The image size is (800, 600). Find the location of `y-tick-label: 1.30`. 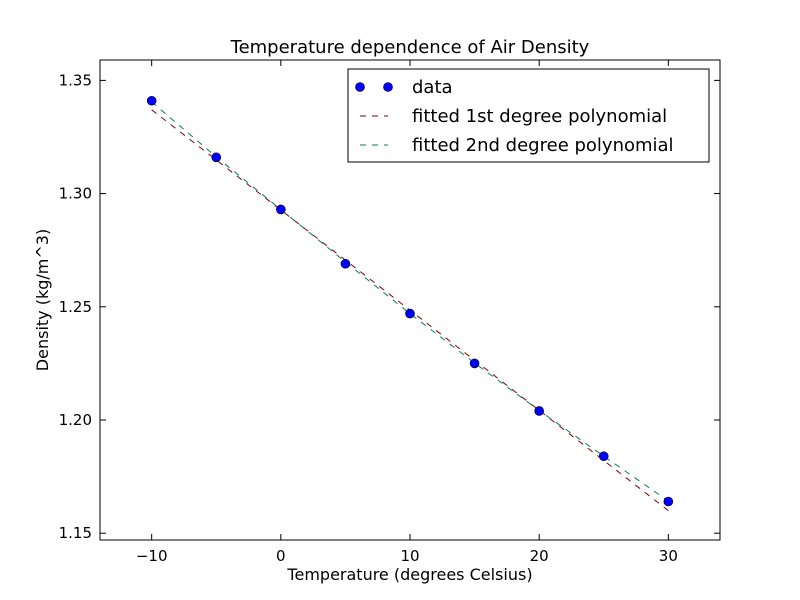

y-tick-label: 1.30 is located at coordinates (75, 194).